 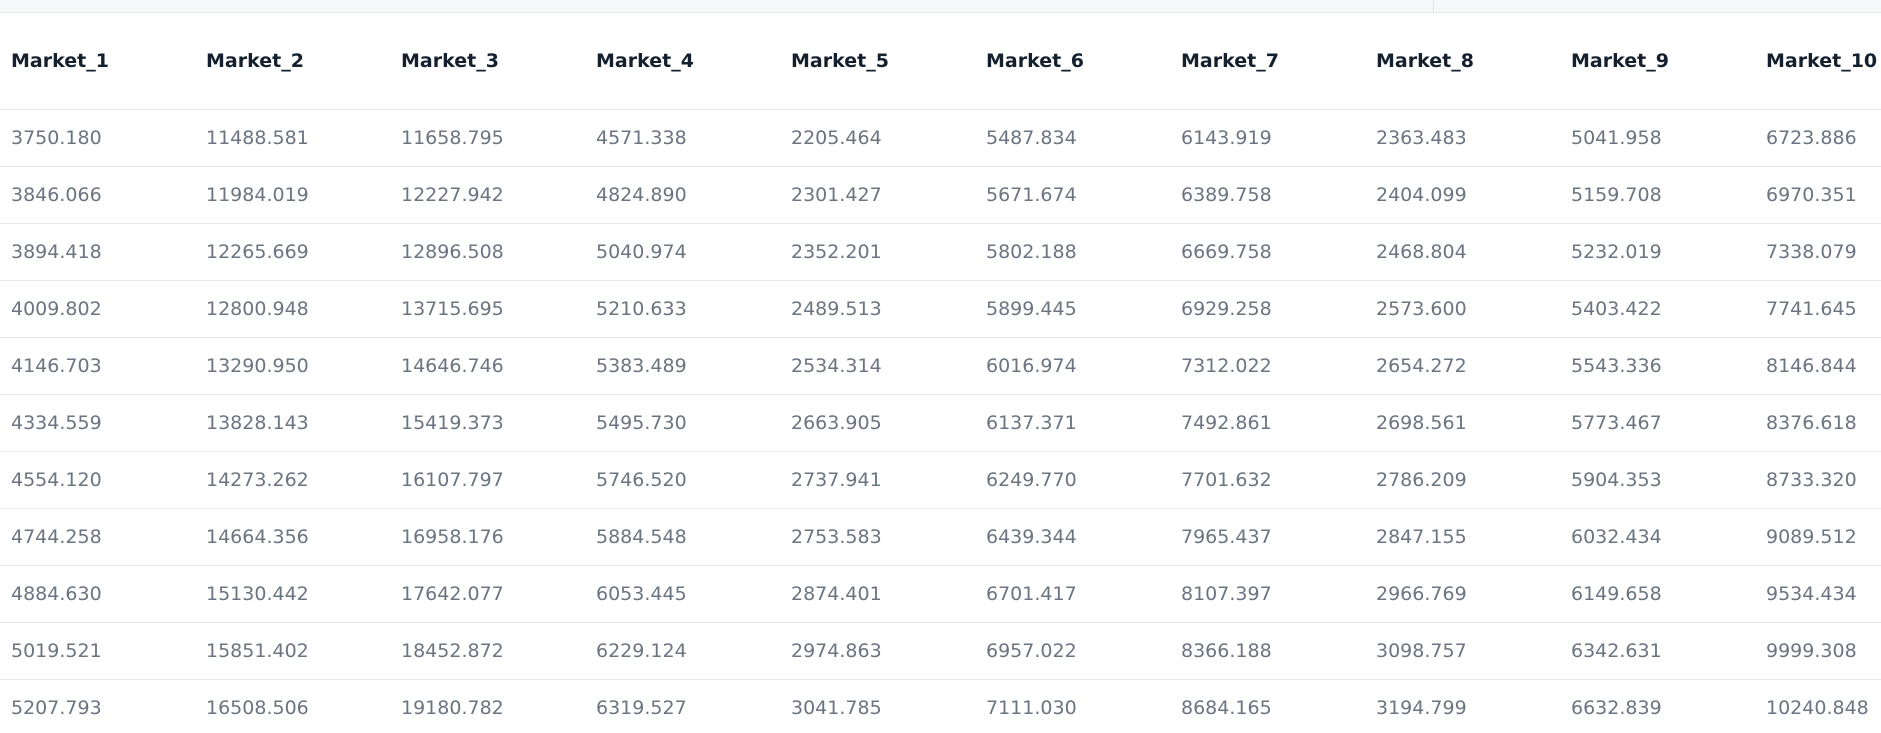 I want to click on table-cell: 2966.769, so click(x=1462, y=594).